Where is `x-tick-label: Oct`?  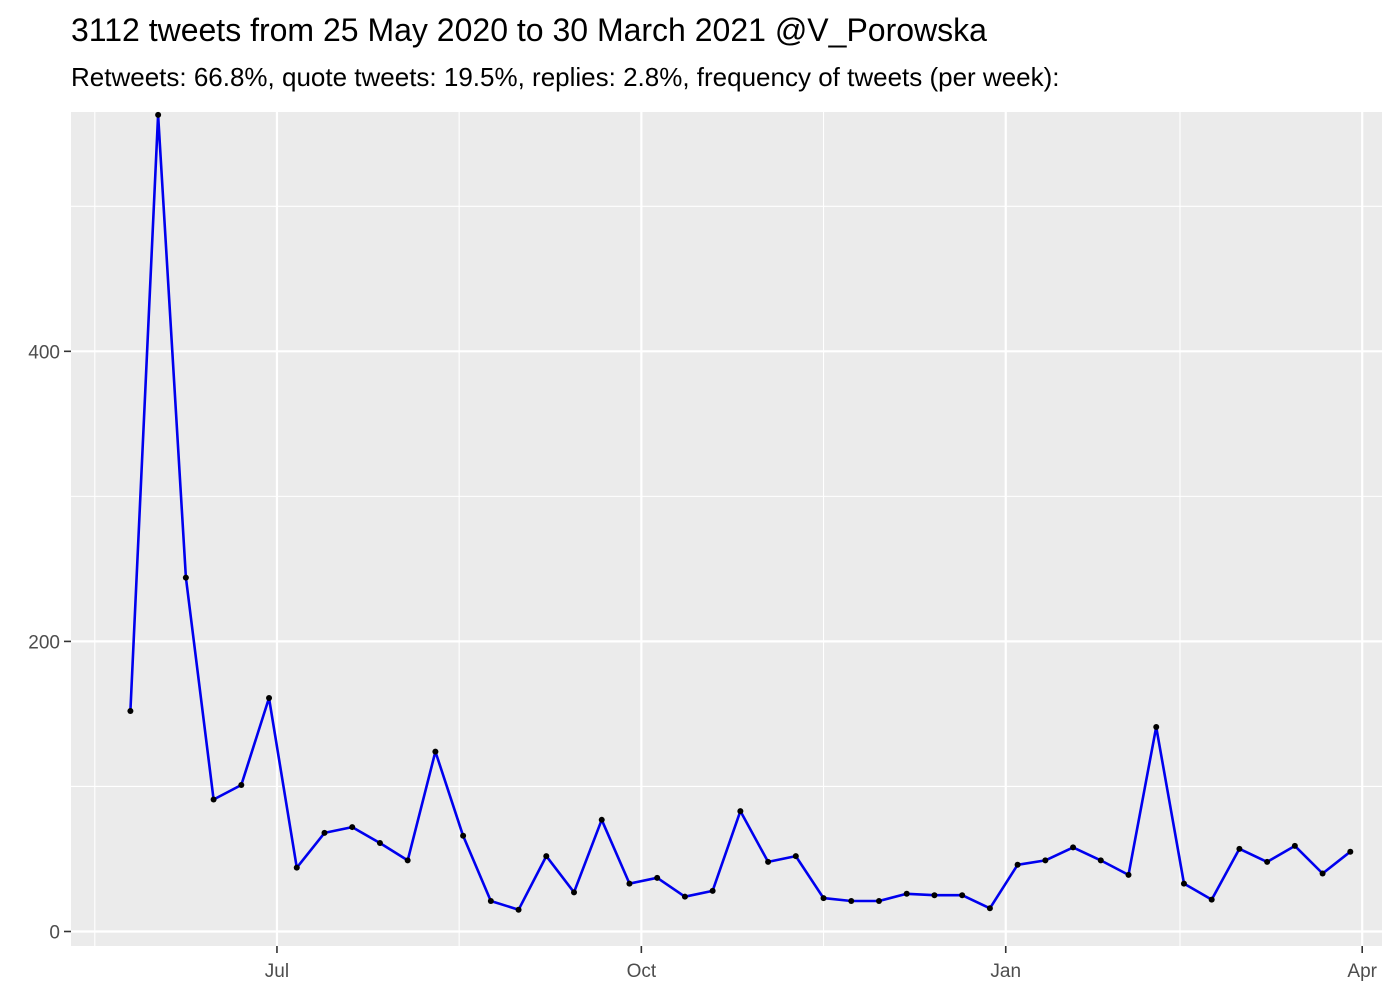
x-tick-label: Oct is located at coordinates (642, 971).